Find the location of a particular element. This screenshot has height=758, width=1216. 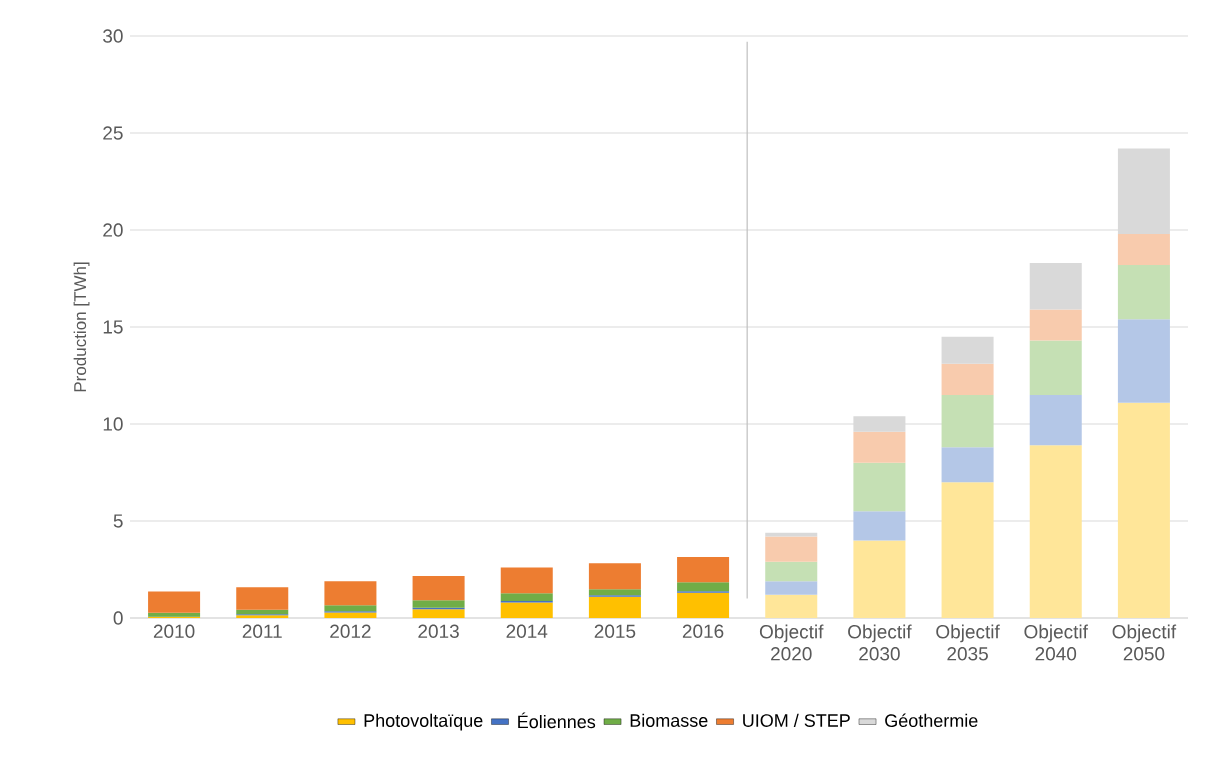

legend-label: Géothermie is located at coordinates (931, 720).